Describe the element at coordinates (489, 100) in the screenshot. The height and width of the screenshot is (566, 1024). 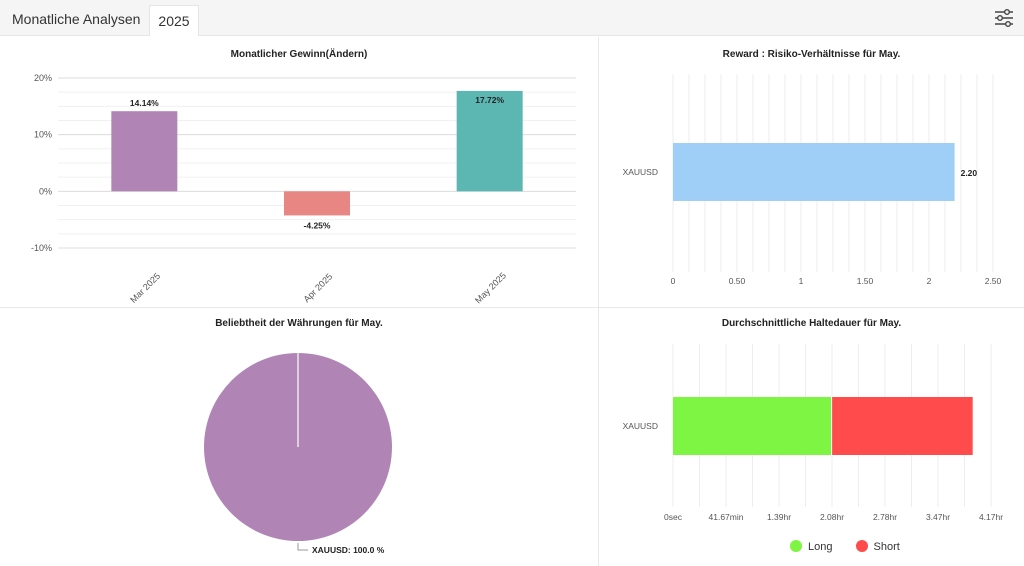
I see `bar-value-label: 17.72%` at that location.